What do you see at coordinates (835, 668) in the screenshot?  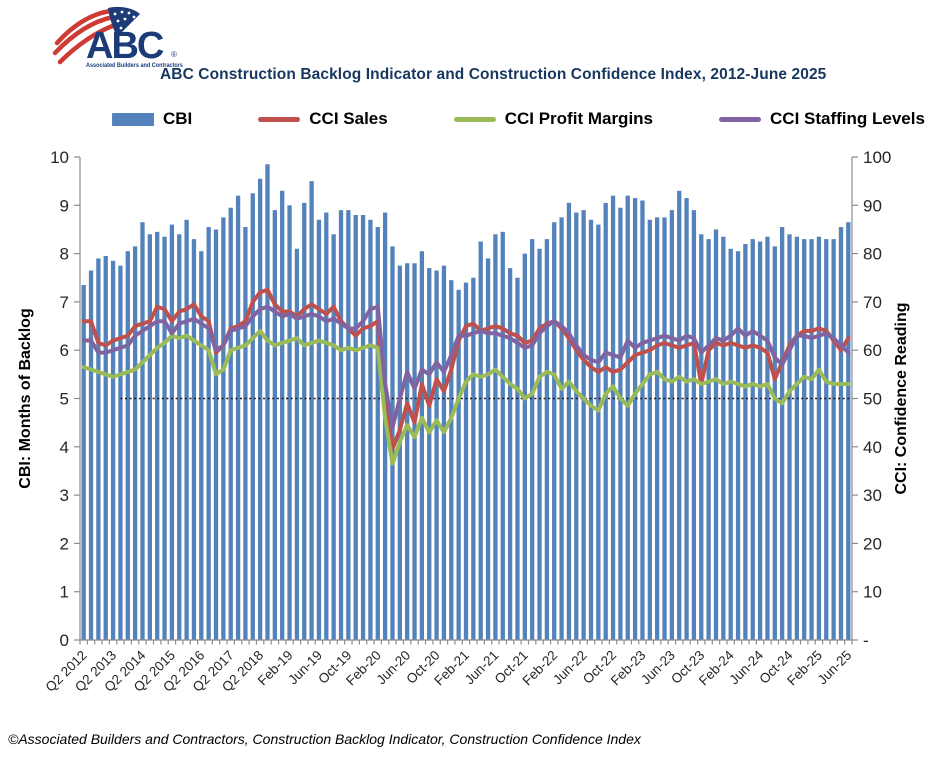 I see `svg-text: Jun-25` at bounding box center [835, 668].